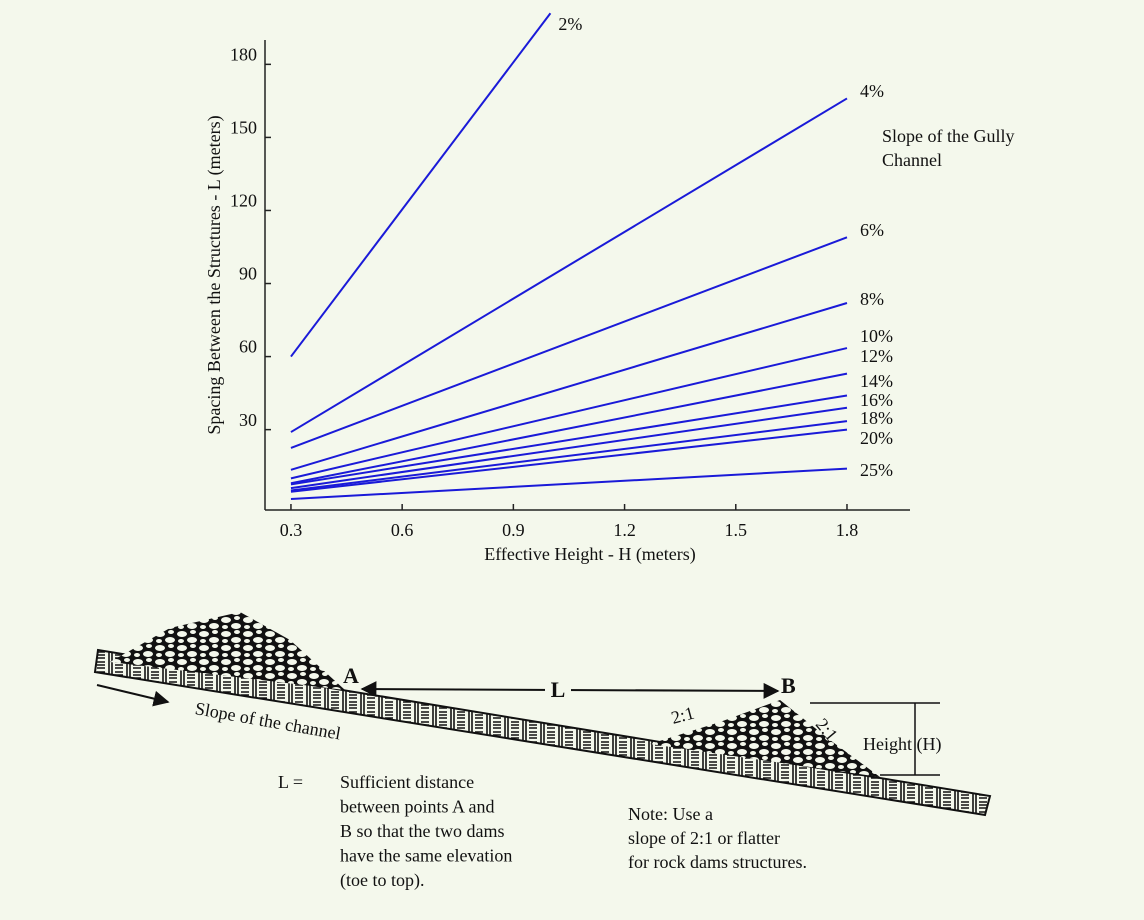 Image resolution: width=1144 pixels, height=920 pixels. Describe the element at coordinates (902, 744) in the screenshot. I see `height-label: Height (H)` at that location.